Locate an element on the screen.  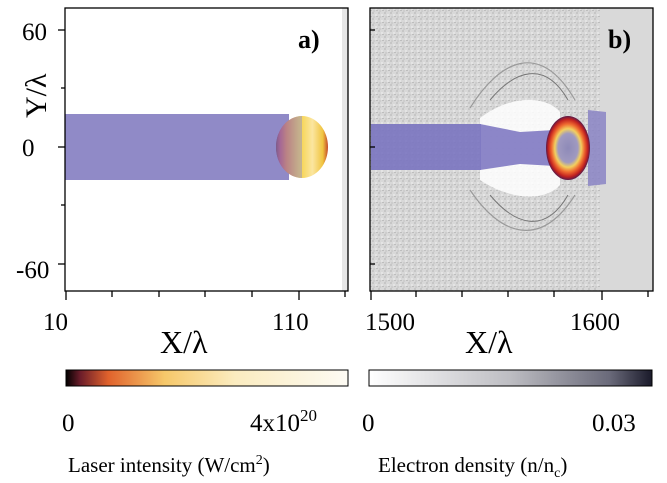
panel-a-y-axis-label: Y/λ is located at coordinates (36, 95).